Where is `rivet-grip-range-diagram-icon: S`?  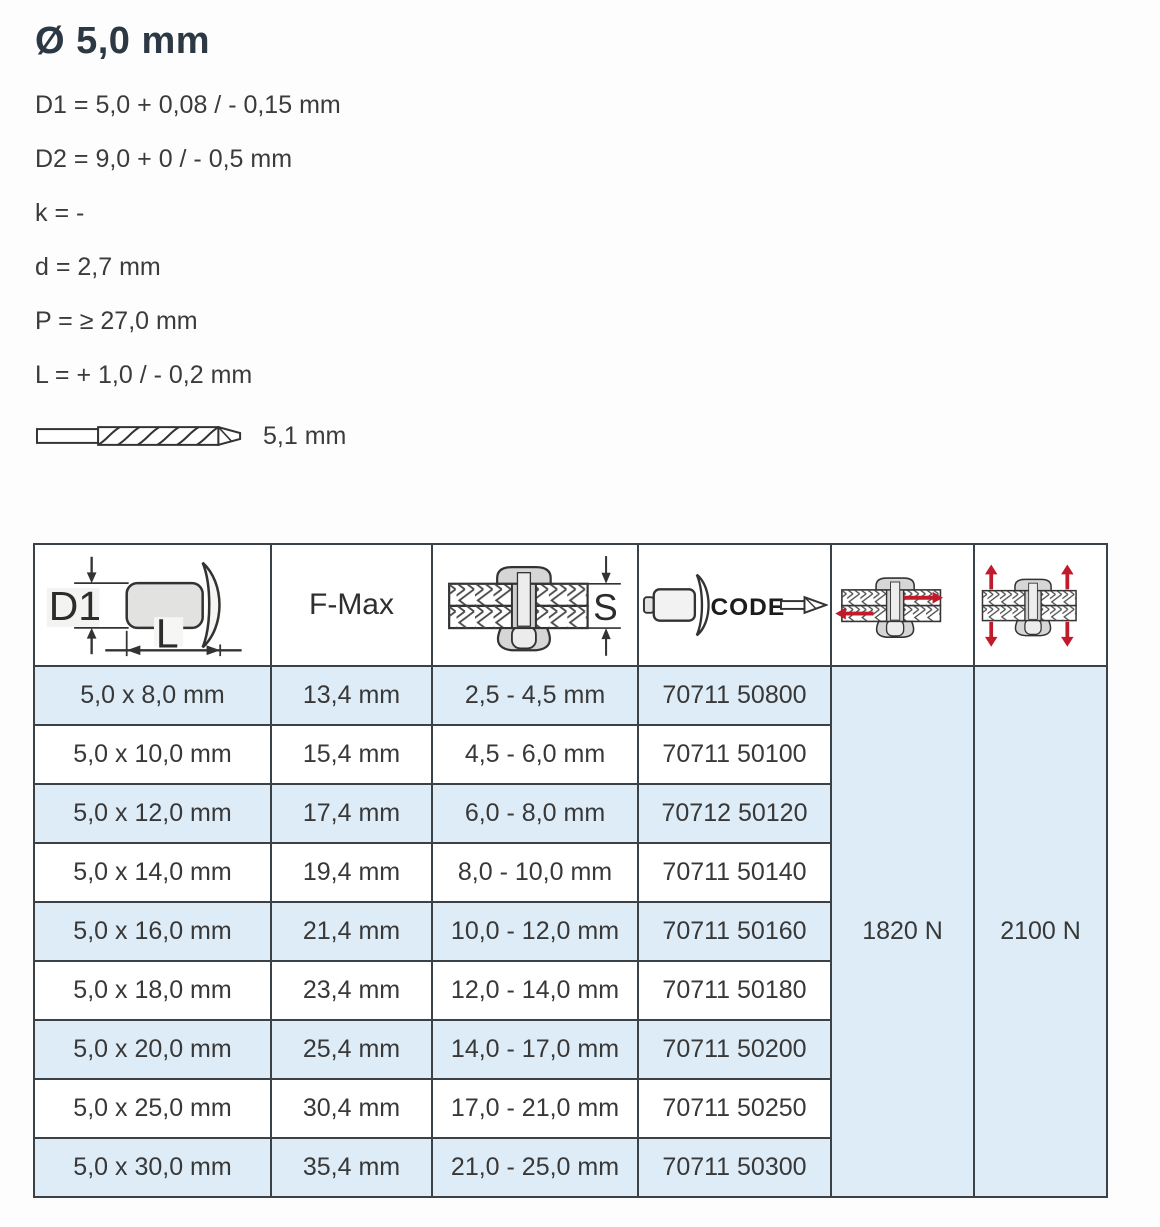 rivet-grip-range-diagram-icon: S is located at coordinates (534, 606).